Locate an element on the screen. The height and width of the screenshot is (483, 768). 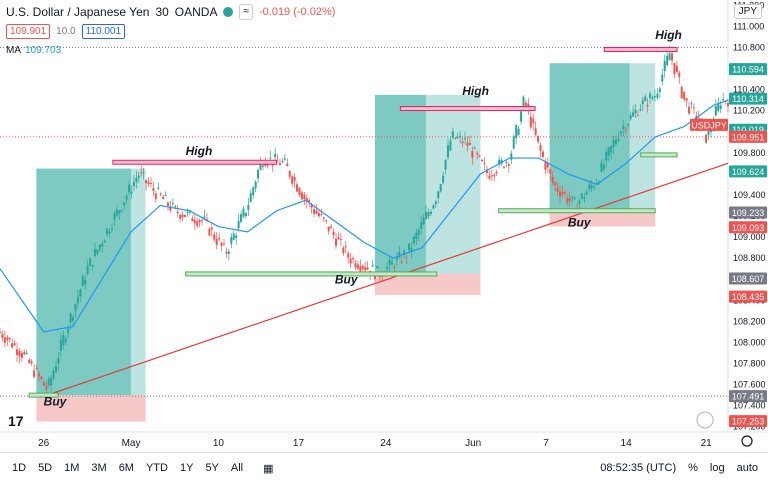
x-tick-label: 14 is located at coordinates (627, 443).